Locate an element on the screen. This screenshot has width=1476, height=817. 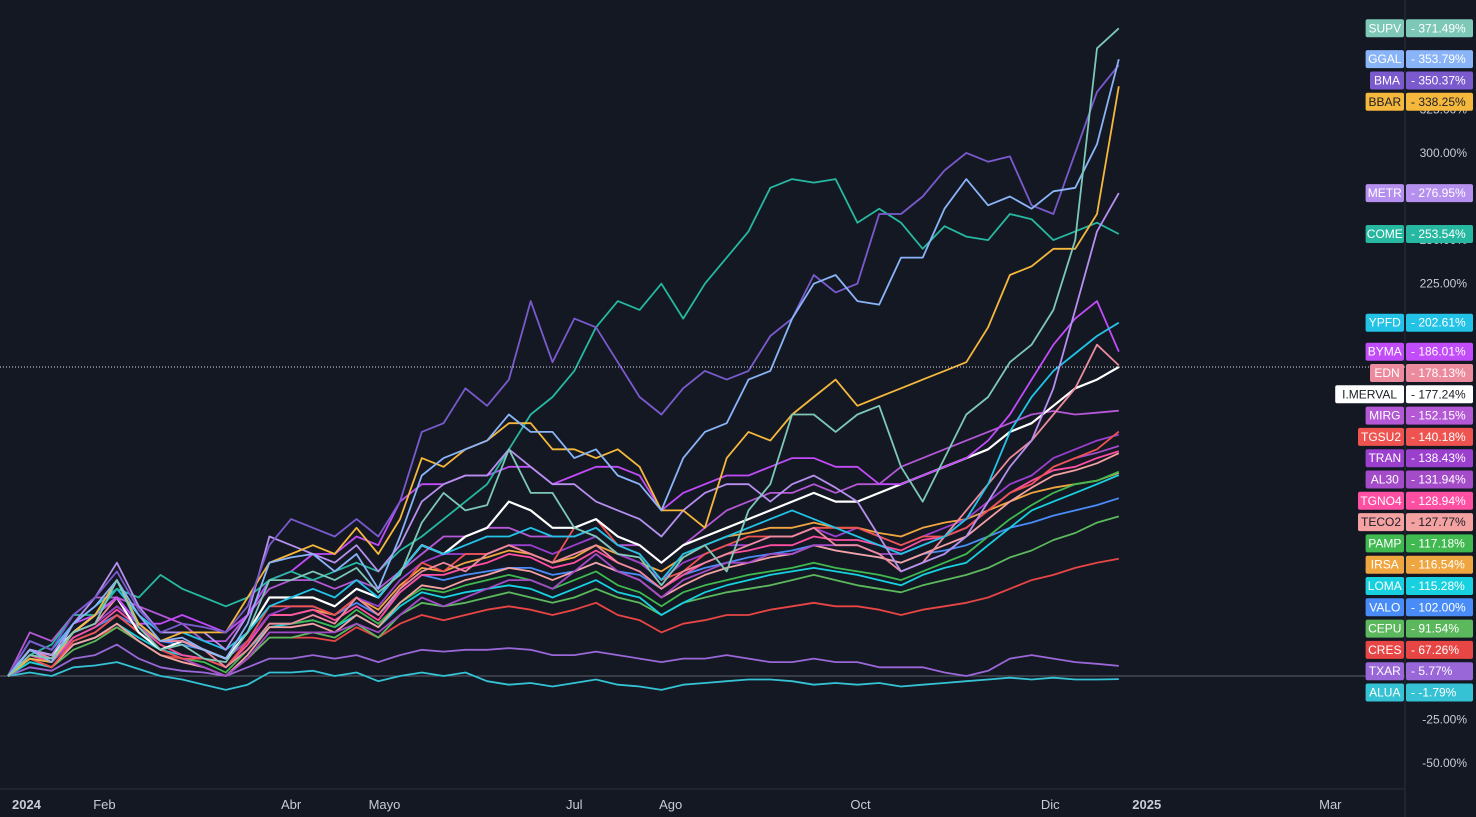
x-tick-label: Jul is located at coordinates (574, 804).